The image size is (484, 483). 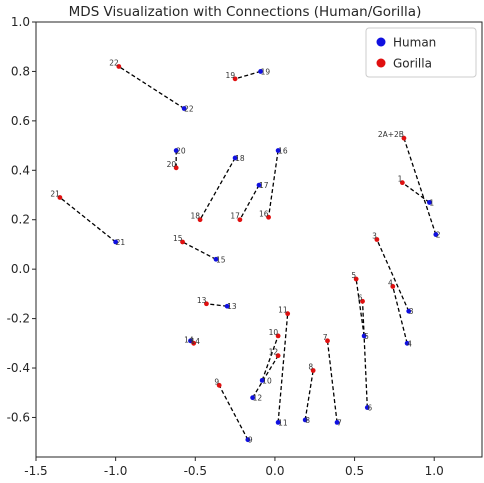 I want to click on x-tick-label: -0.5, so click(x=195, y=471).